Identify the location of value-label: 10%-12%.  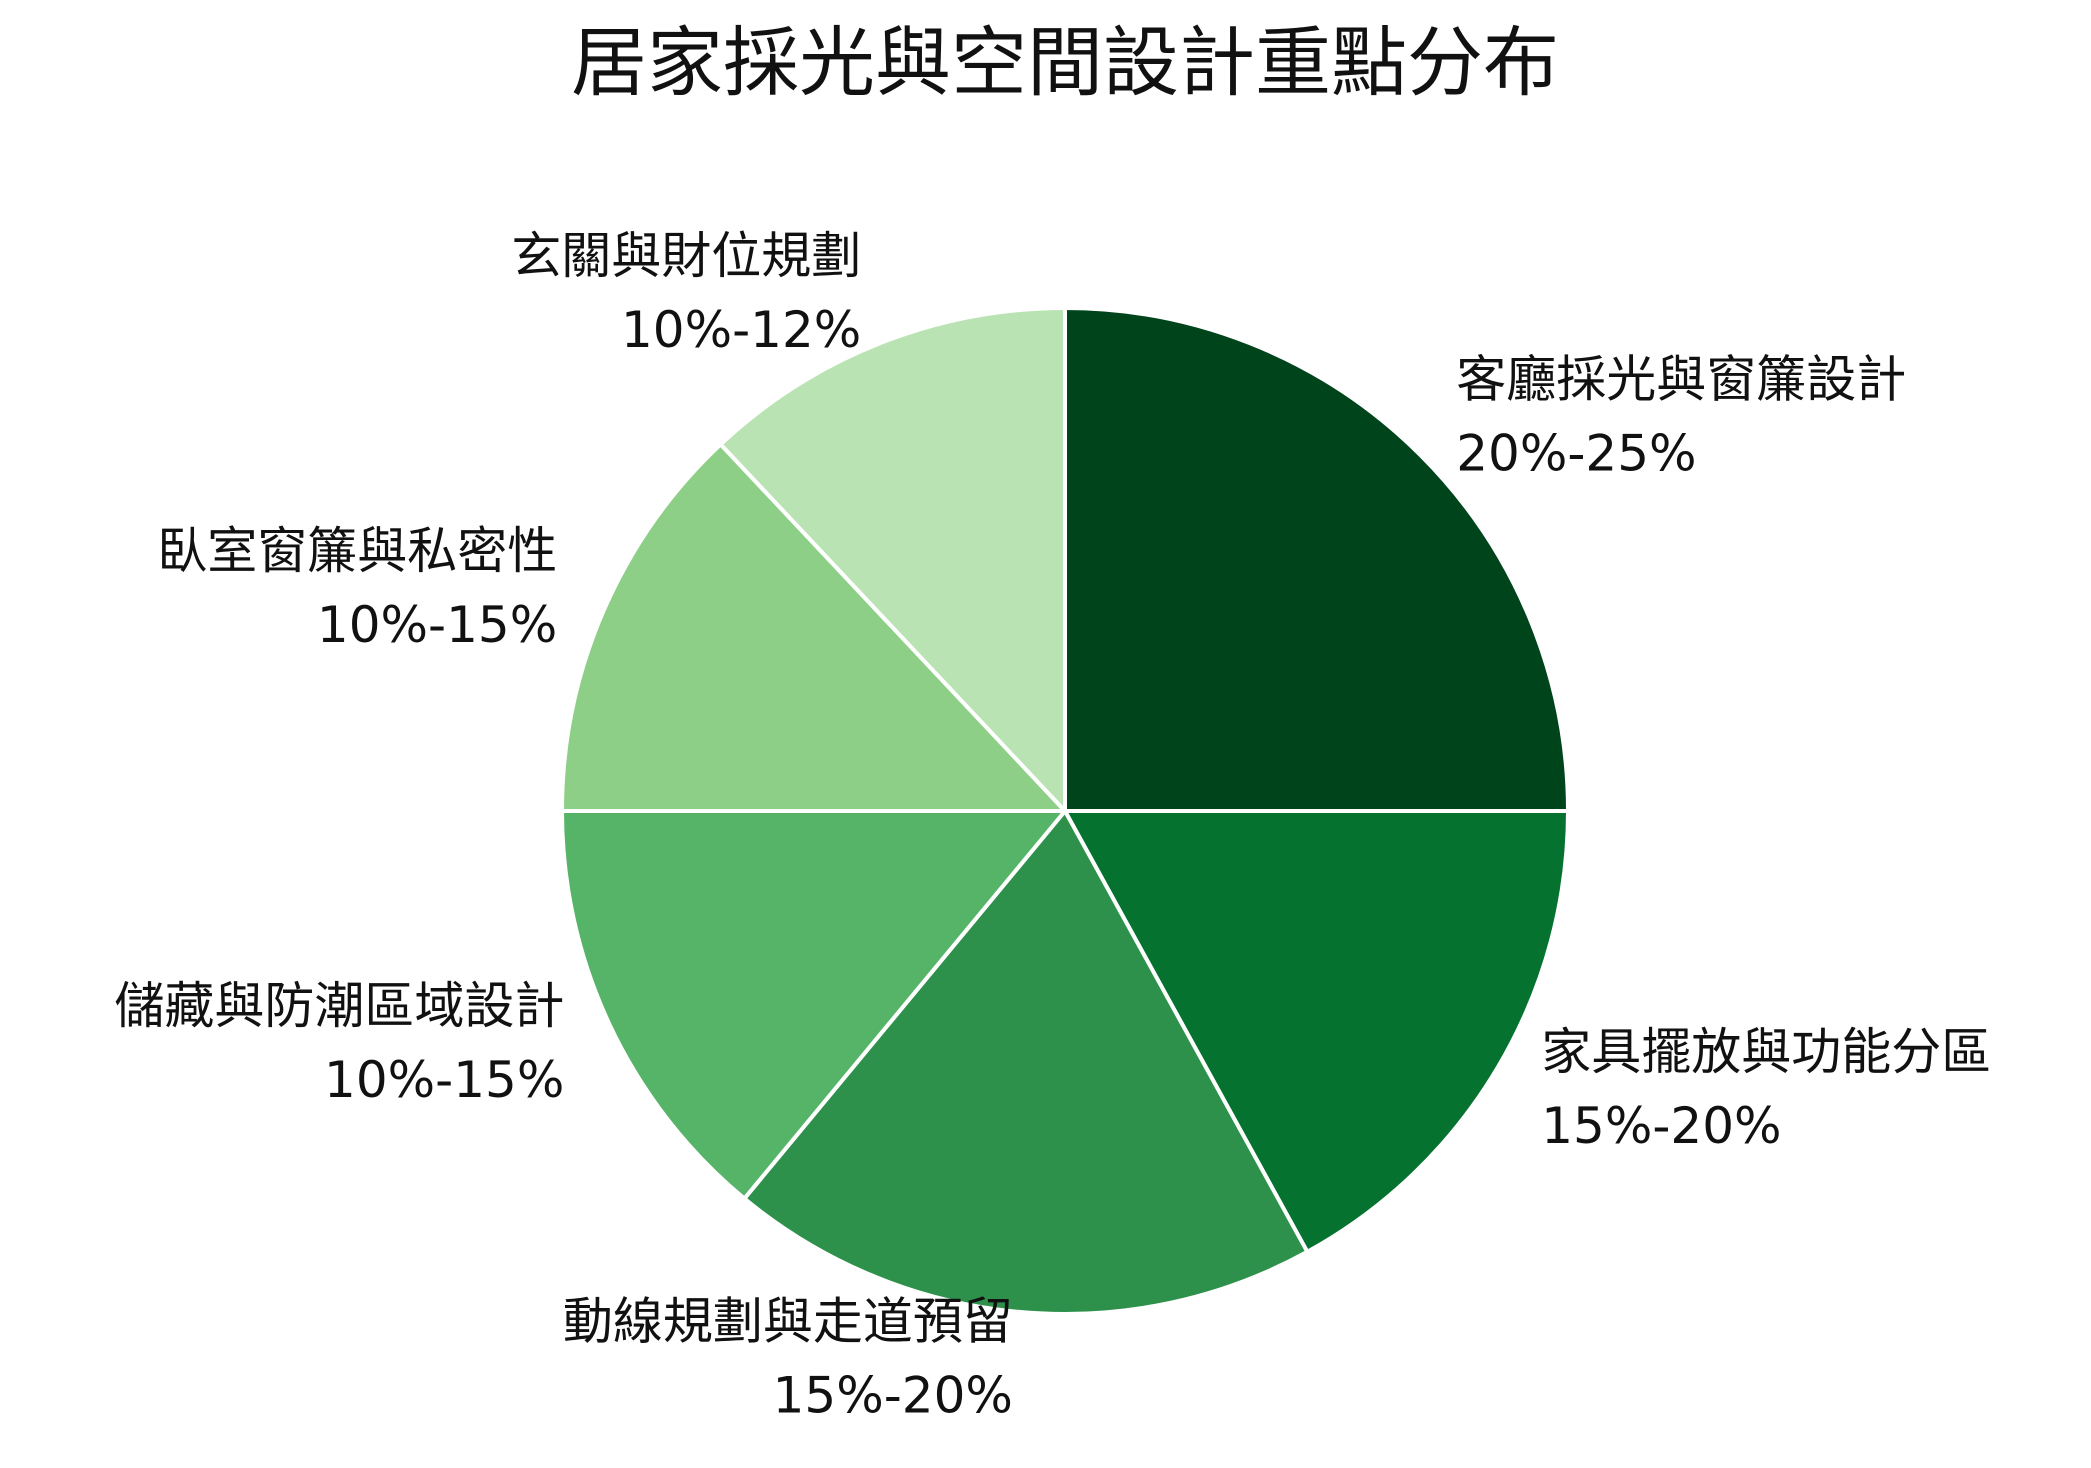
(741, 330).